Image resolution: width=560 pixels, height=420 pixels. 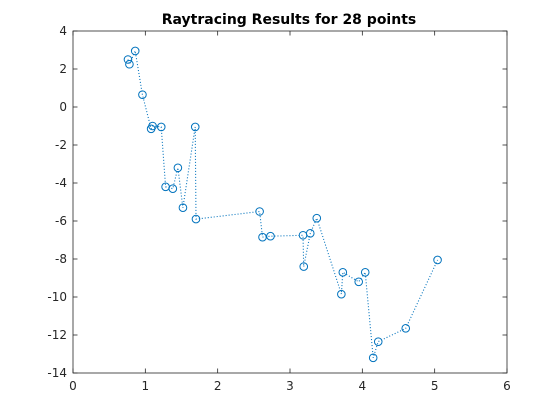 What do you see at coordinates (289, 20) in the screenshot?
I see `chart-title: Raytracing Results for 28 points` at bounding box center [289, 20].